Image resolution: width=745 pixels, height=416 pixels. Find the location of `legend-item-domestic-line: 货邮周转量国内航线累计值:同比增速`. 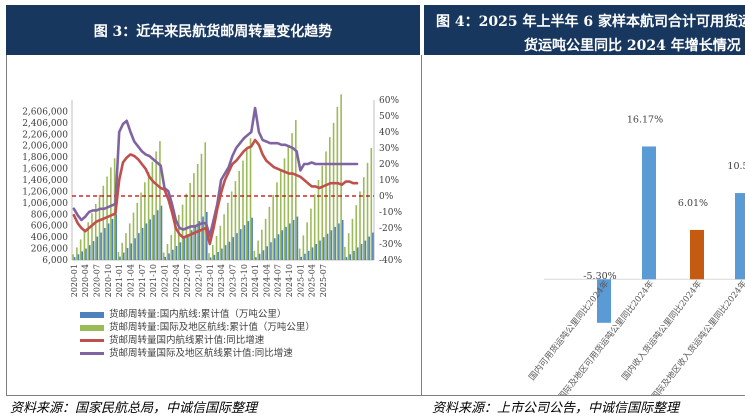

legend-item-domestic-line: 货邮周转量国内航线累计值:同比增速 is located at coordinates (197, 340).